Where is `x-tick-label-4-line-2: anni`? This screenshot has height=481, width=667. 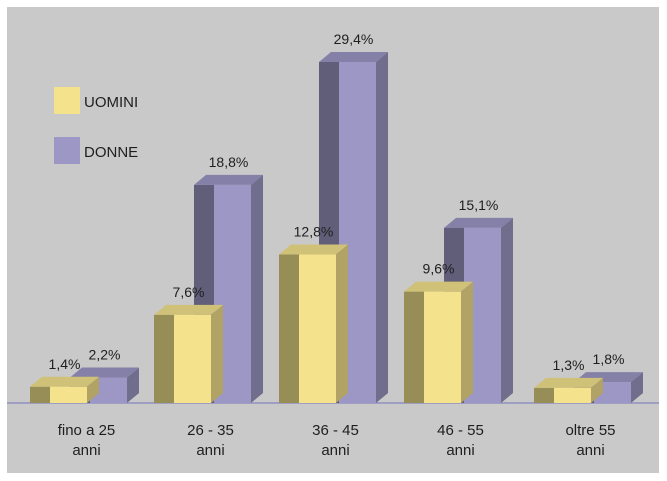
x-tick-label-4-line-2: anni is located at coordinates (460, 450).